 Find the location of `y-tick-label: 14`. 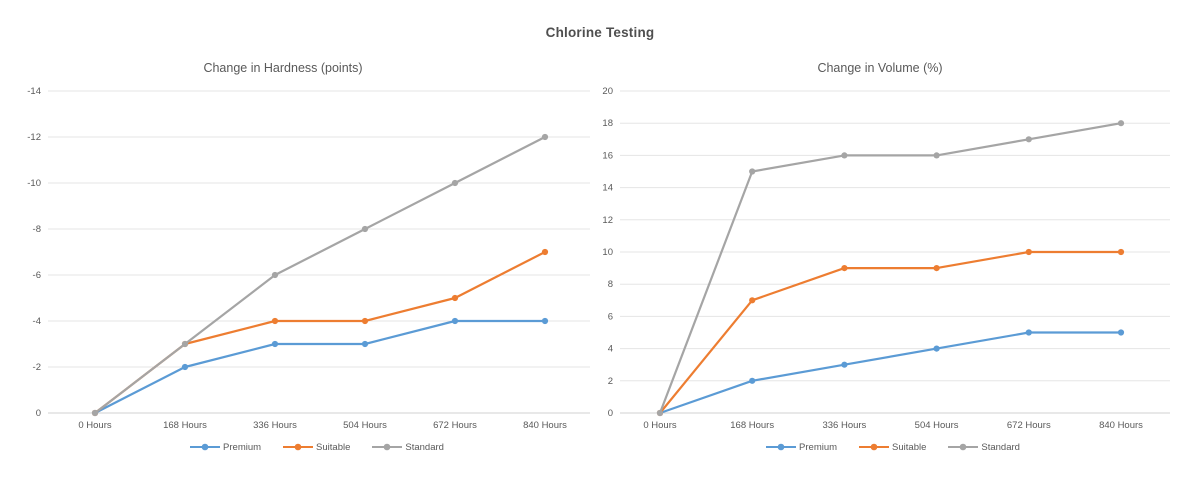

y-tick-label: 14 is located at coordinates (607, 188).